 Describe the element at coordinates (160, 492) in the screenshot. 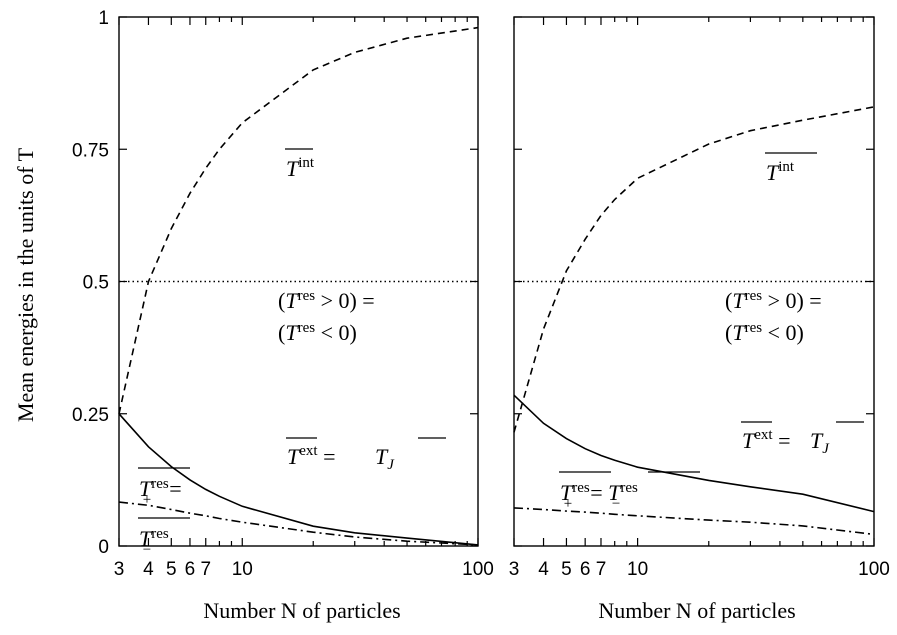

I see `svg-text:Tres+=: Tres + =` at that location.